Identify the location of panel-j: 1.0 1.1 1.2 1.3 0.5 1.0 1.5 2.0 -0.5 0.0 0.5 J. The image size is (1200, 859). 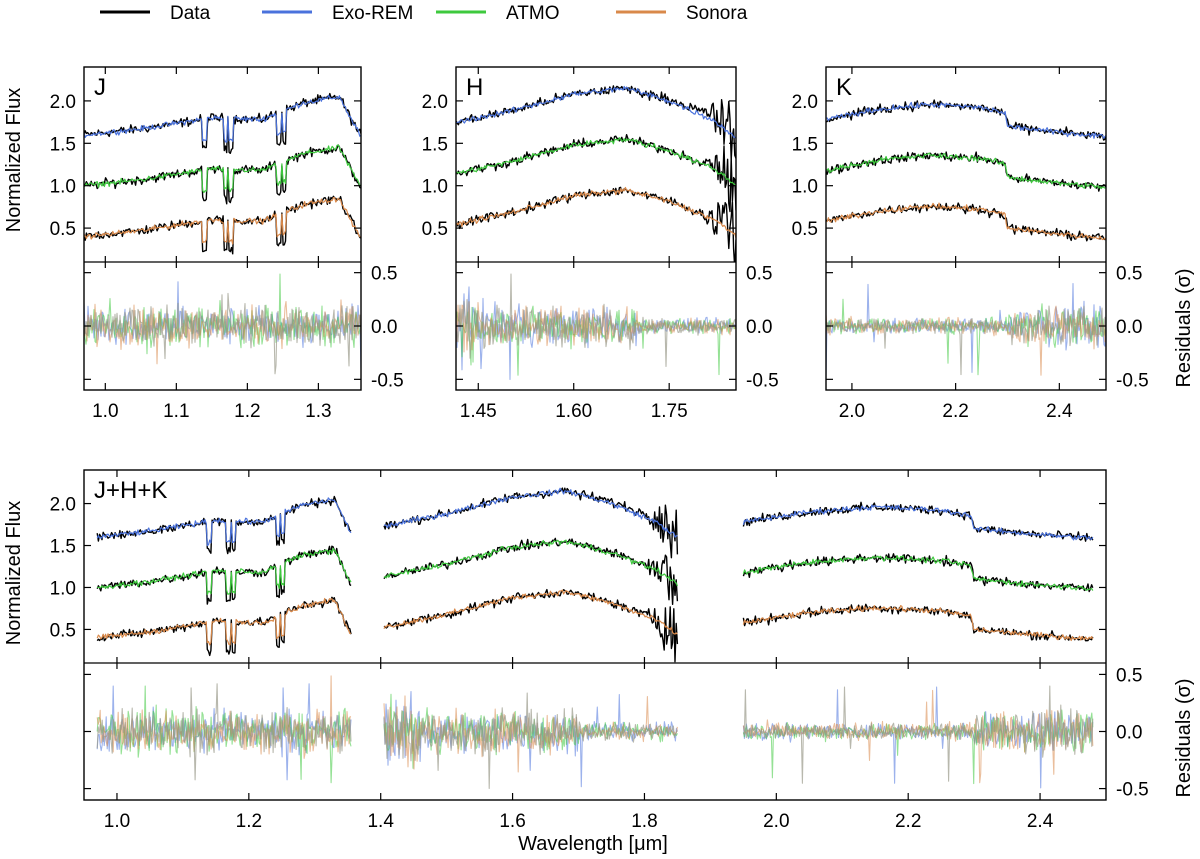
(227, 244).